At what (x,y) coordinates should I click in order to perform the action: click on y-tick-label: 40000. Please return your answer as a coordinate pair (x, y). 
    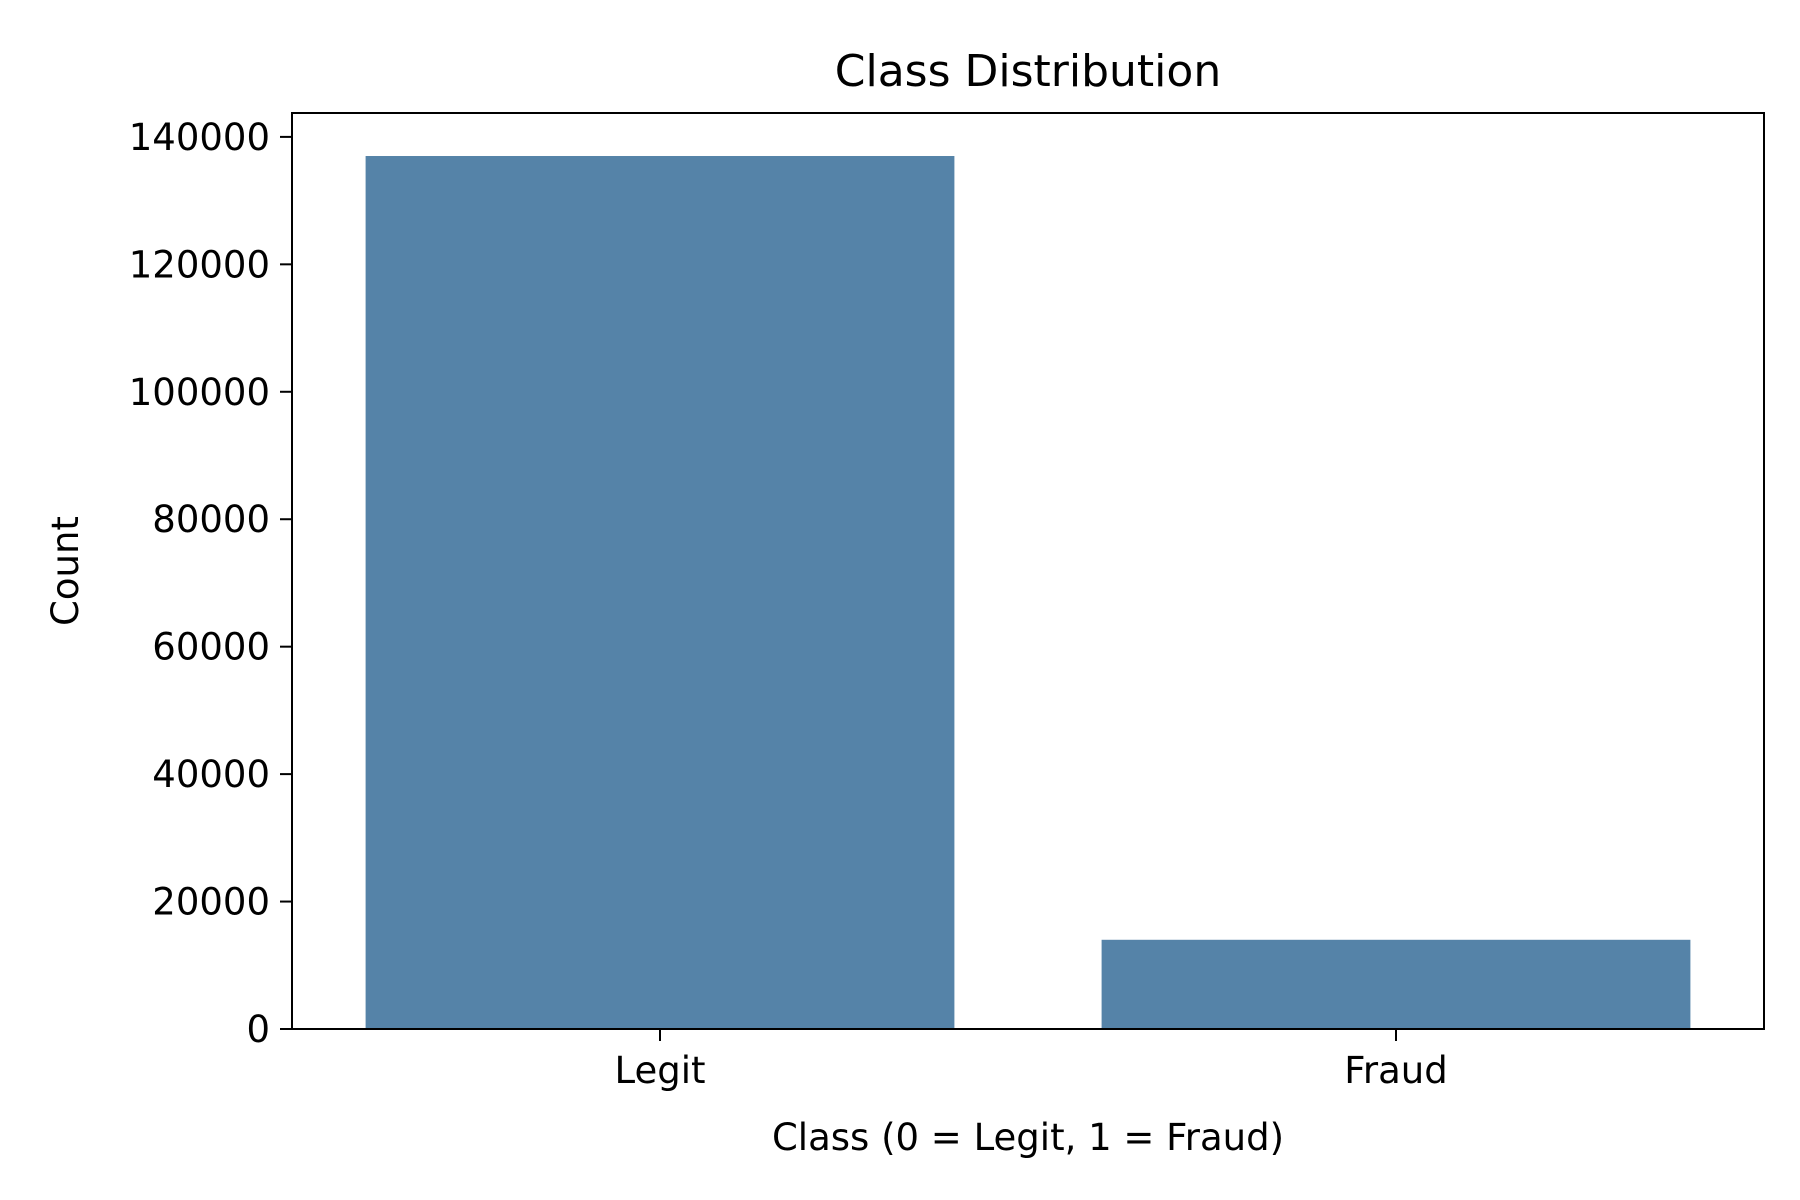
    Looking at the image, I should click on (211, 774).